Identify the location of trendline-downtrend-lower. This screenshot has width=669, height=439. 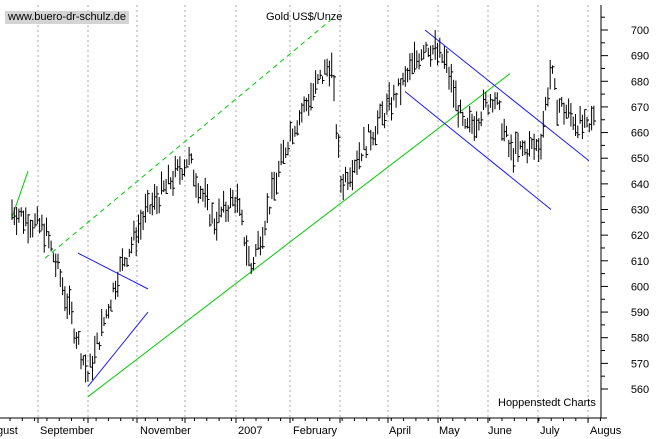
(478, 150).